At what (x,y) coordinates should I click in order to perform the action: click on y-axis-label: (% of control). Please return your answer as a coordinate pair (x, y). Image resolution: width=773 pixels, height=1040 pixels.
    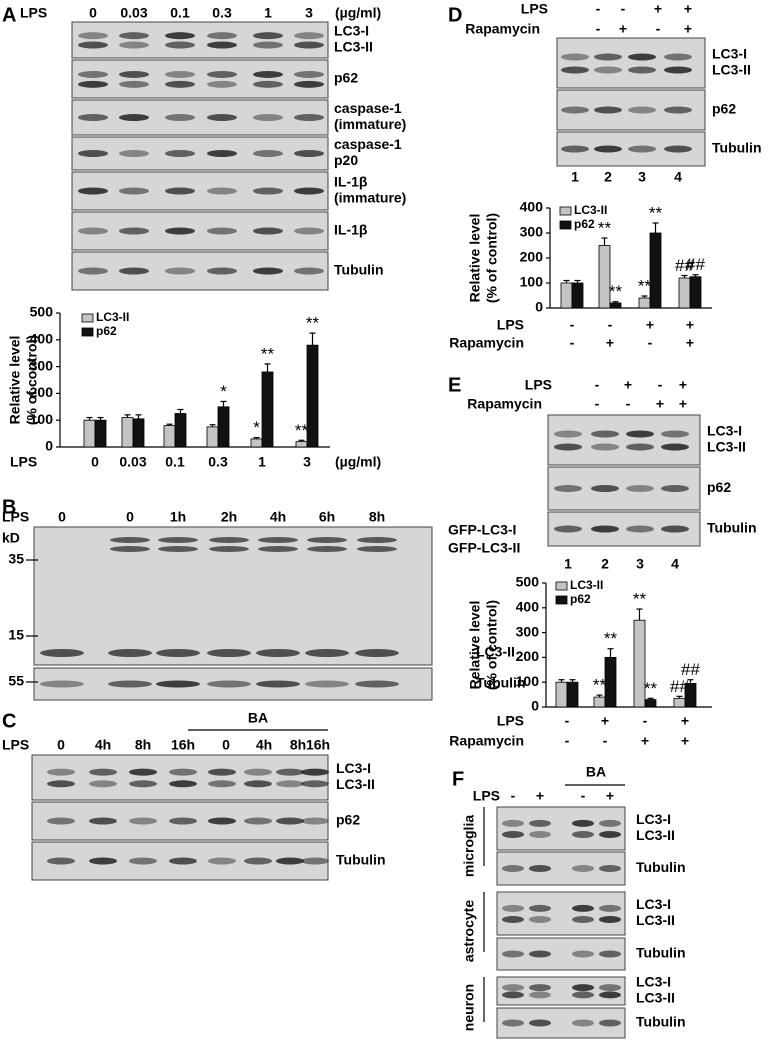
    Looking at the image, I should click on (492, 258).